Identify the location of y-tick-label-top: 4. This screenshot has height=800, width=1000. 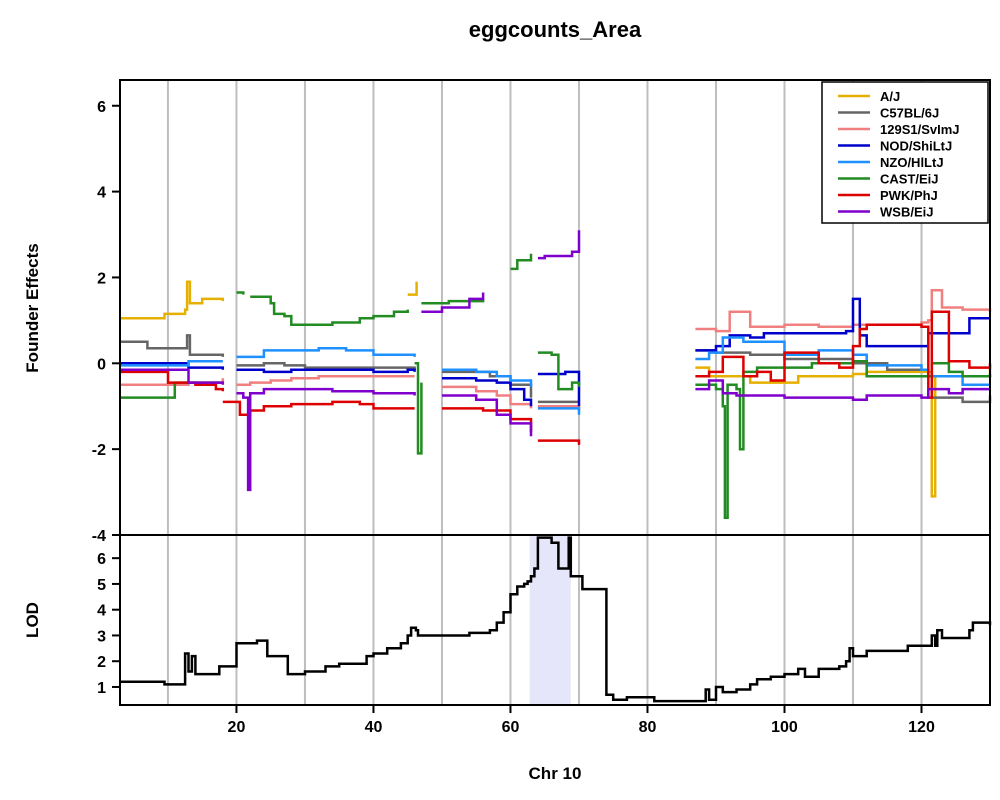
(101, 193).